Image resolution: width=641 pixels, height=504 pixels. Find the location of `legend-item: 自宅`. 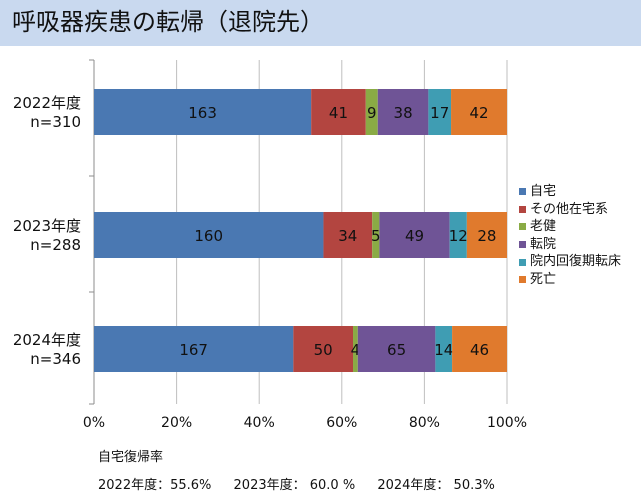

legend-item: 自宅 is located at coordinates (570, 192).